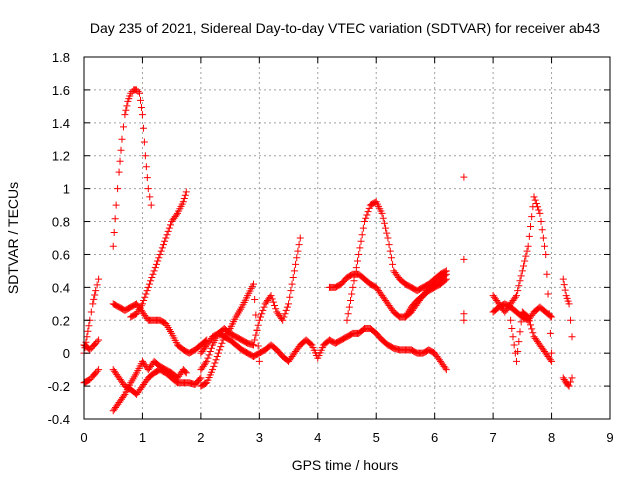  What do you see at coordinates (492, 437) in the screenshot?
I see `x-tick-label: 7` at bounding box center [492, 437].